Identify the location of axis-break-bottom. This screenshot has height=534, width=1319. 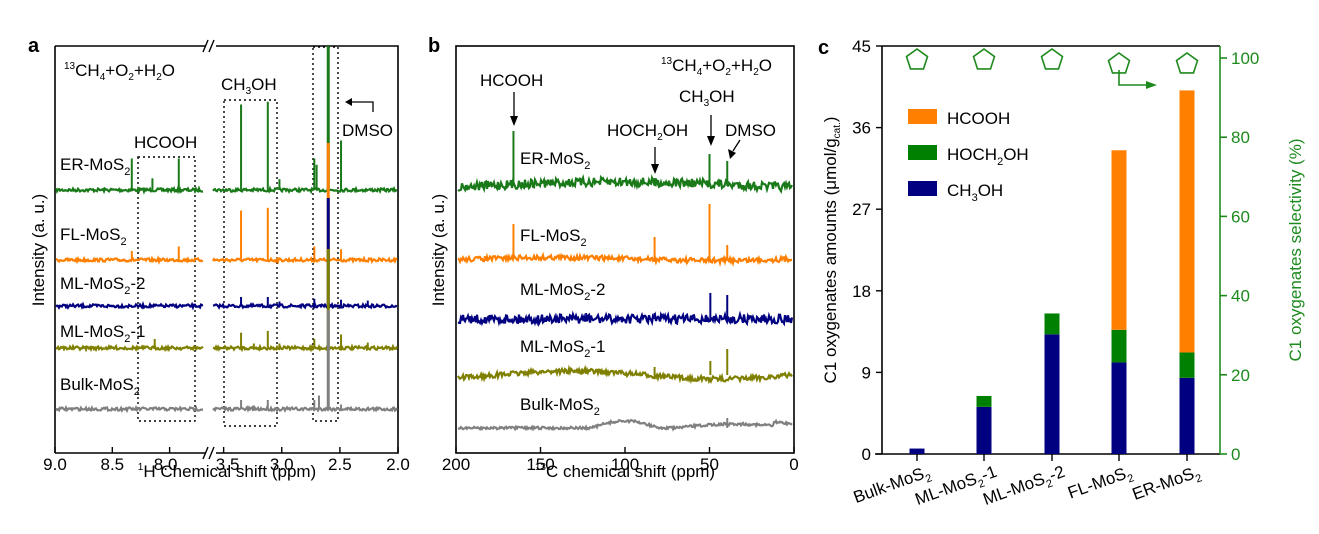
(208, 453).